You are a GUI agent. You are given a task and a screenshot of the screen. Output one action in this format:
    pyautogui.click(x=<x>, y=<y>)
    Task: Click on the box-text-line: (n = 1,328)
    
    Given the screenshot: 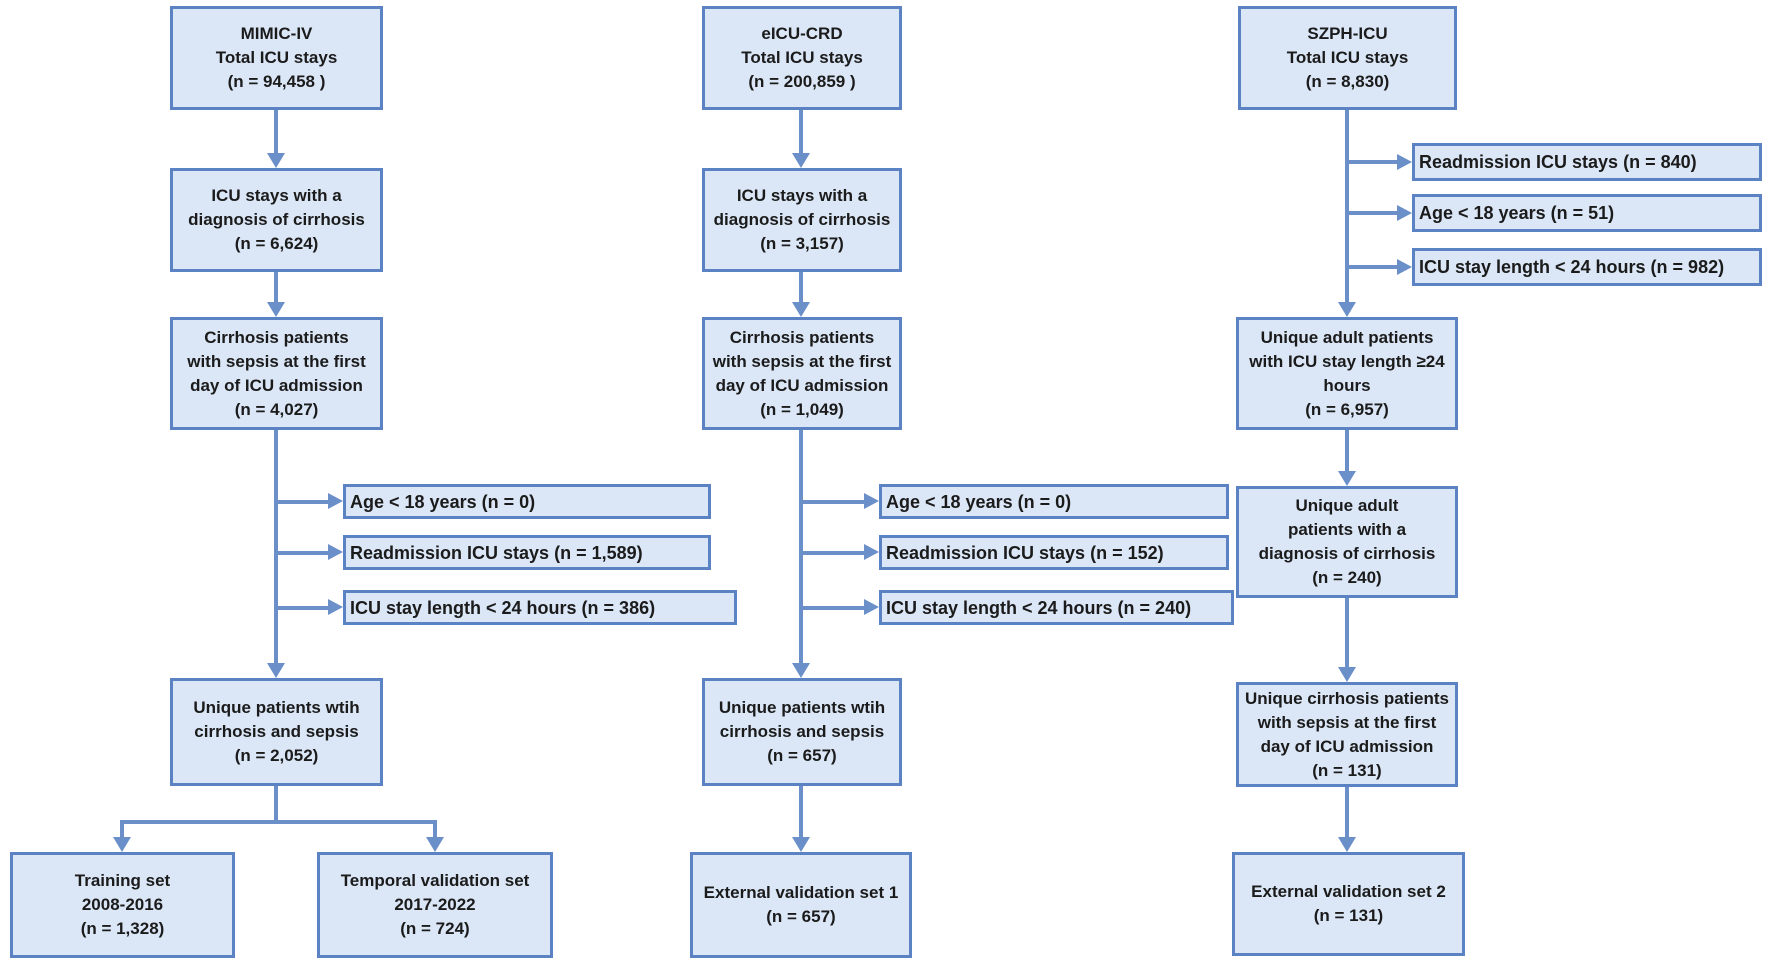 What is the action you would take?
    pyautogui.click(x=122, y=928)
    